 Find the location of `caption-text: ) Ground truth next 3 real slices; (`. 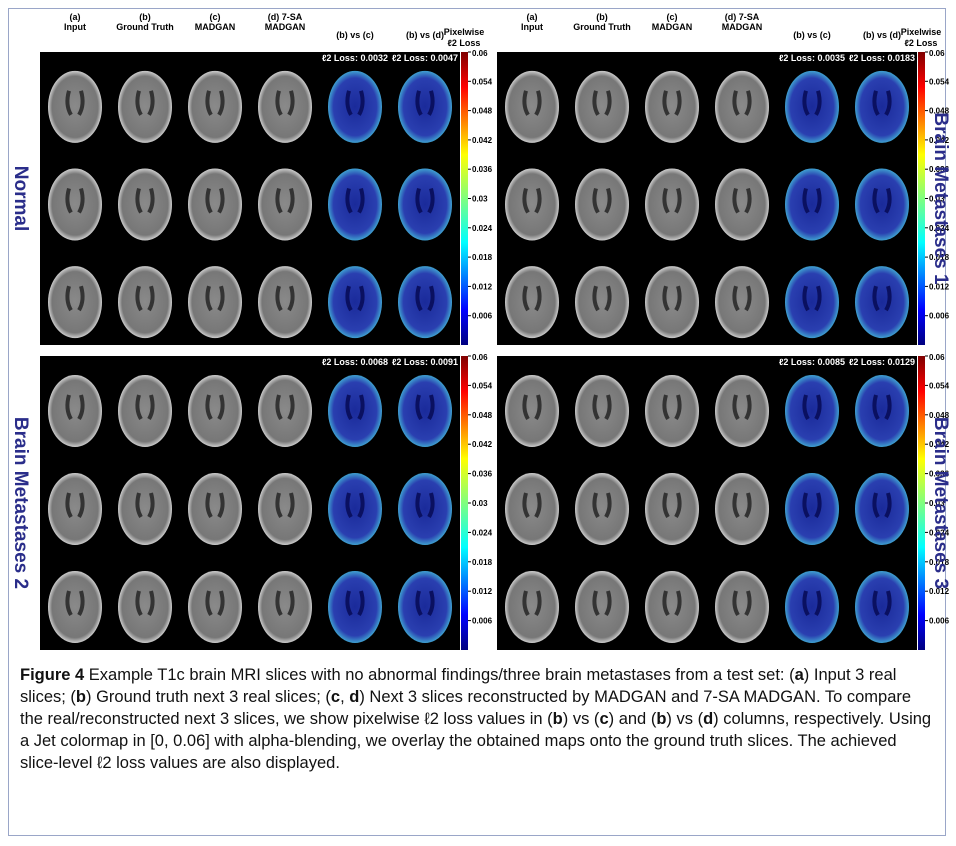

caption-text: ) Ground truth next 3 real slices; ( is located at coordinates (208, 697).